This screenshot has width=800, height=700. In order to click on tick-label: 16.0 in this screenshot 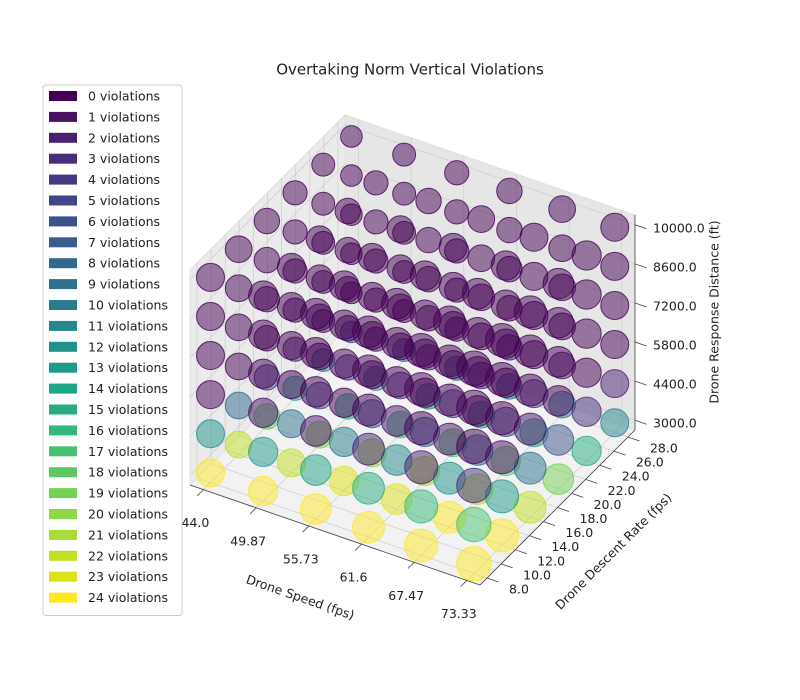, I will do `click(579, 532)`.